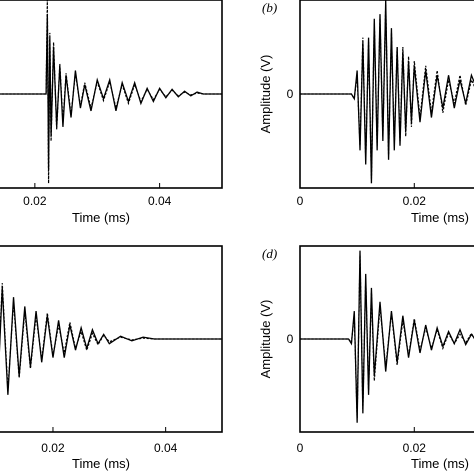 The image size is (474, 474). I want to click on panel-tag: (b), so click(269, 7).